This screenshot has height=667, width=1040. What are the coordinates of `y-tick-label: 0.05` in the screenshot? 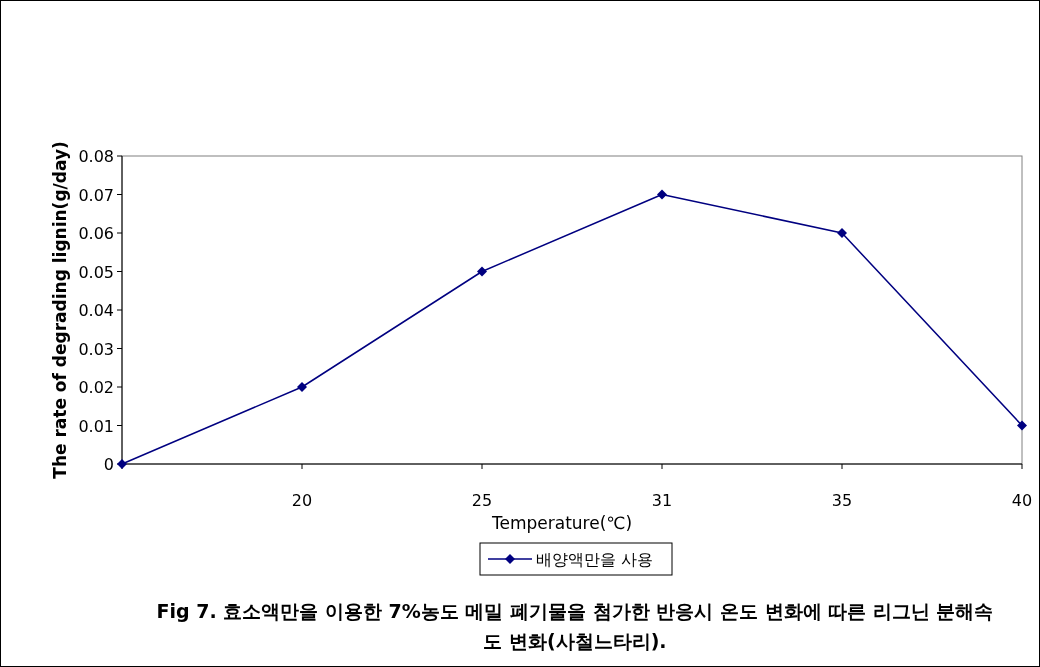 It's located at (96, 272).